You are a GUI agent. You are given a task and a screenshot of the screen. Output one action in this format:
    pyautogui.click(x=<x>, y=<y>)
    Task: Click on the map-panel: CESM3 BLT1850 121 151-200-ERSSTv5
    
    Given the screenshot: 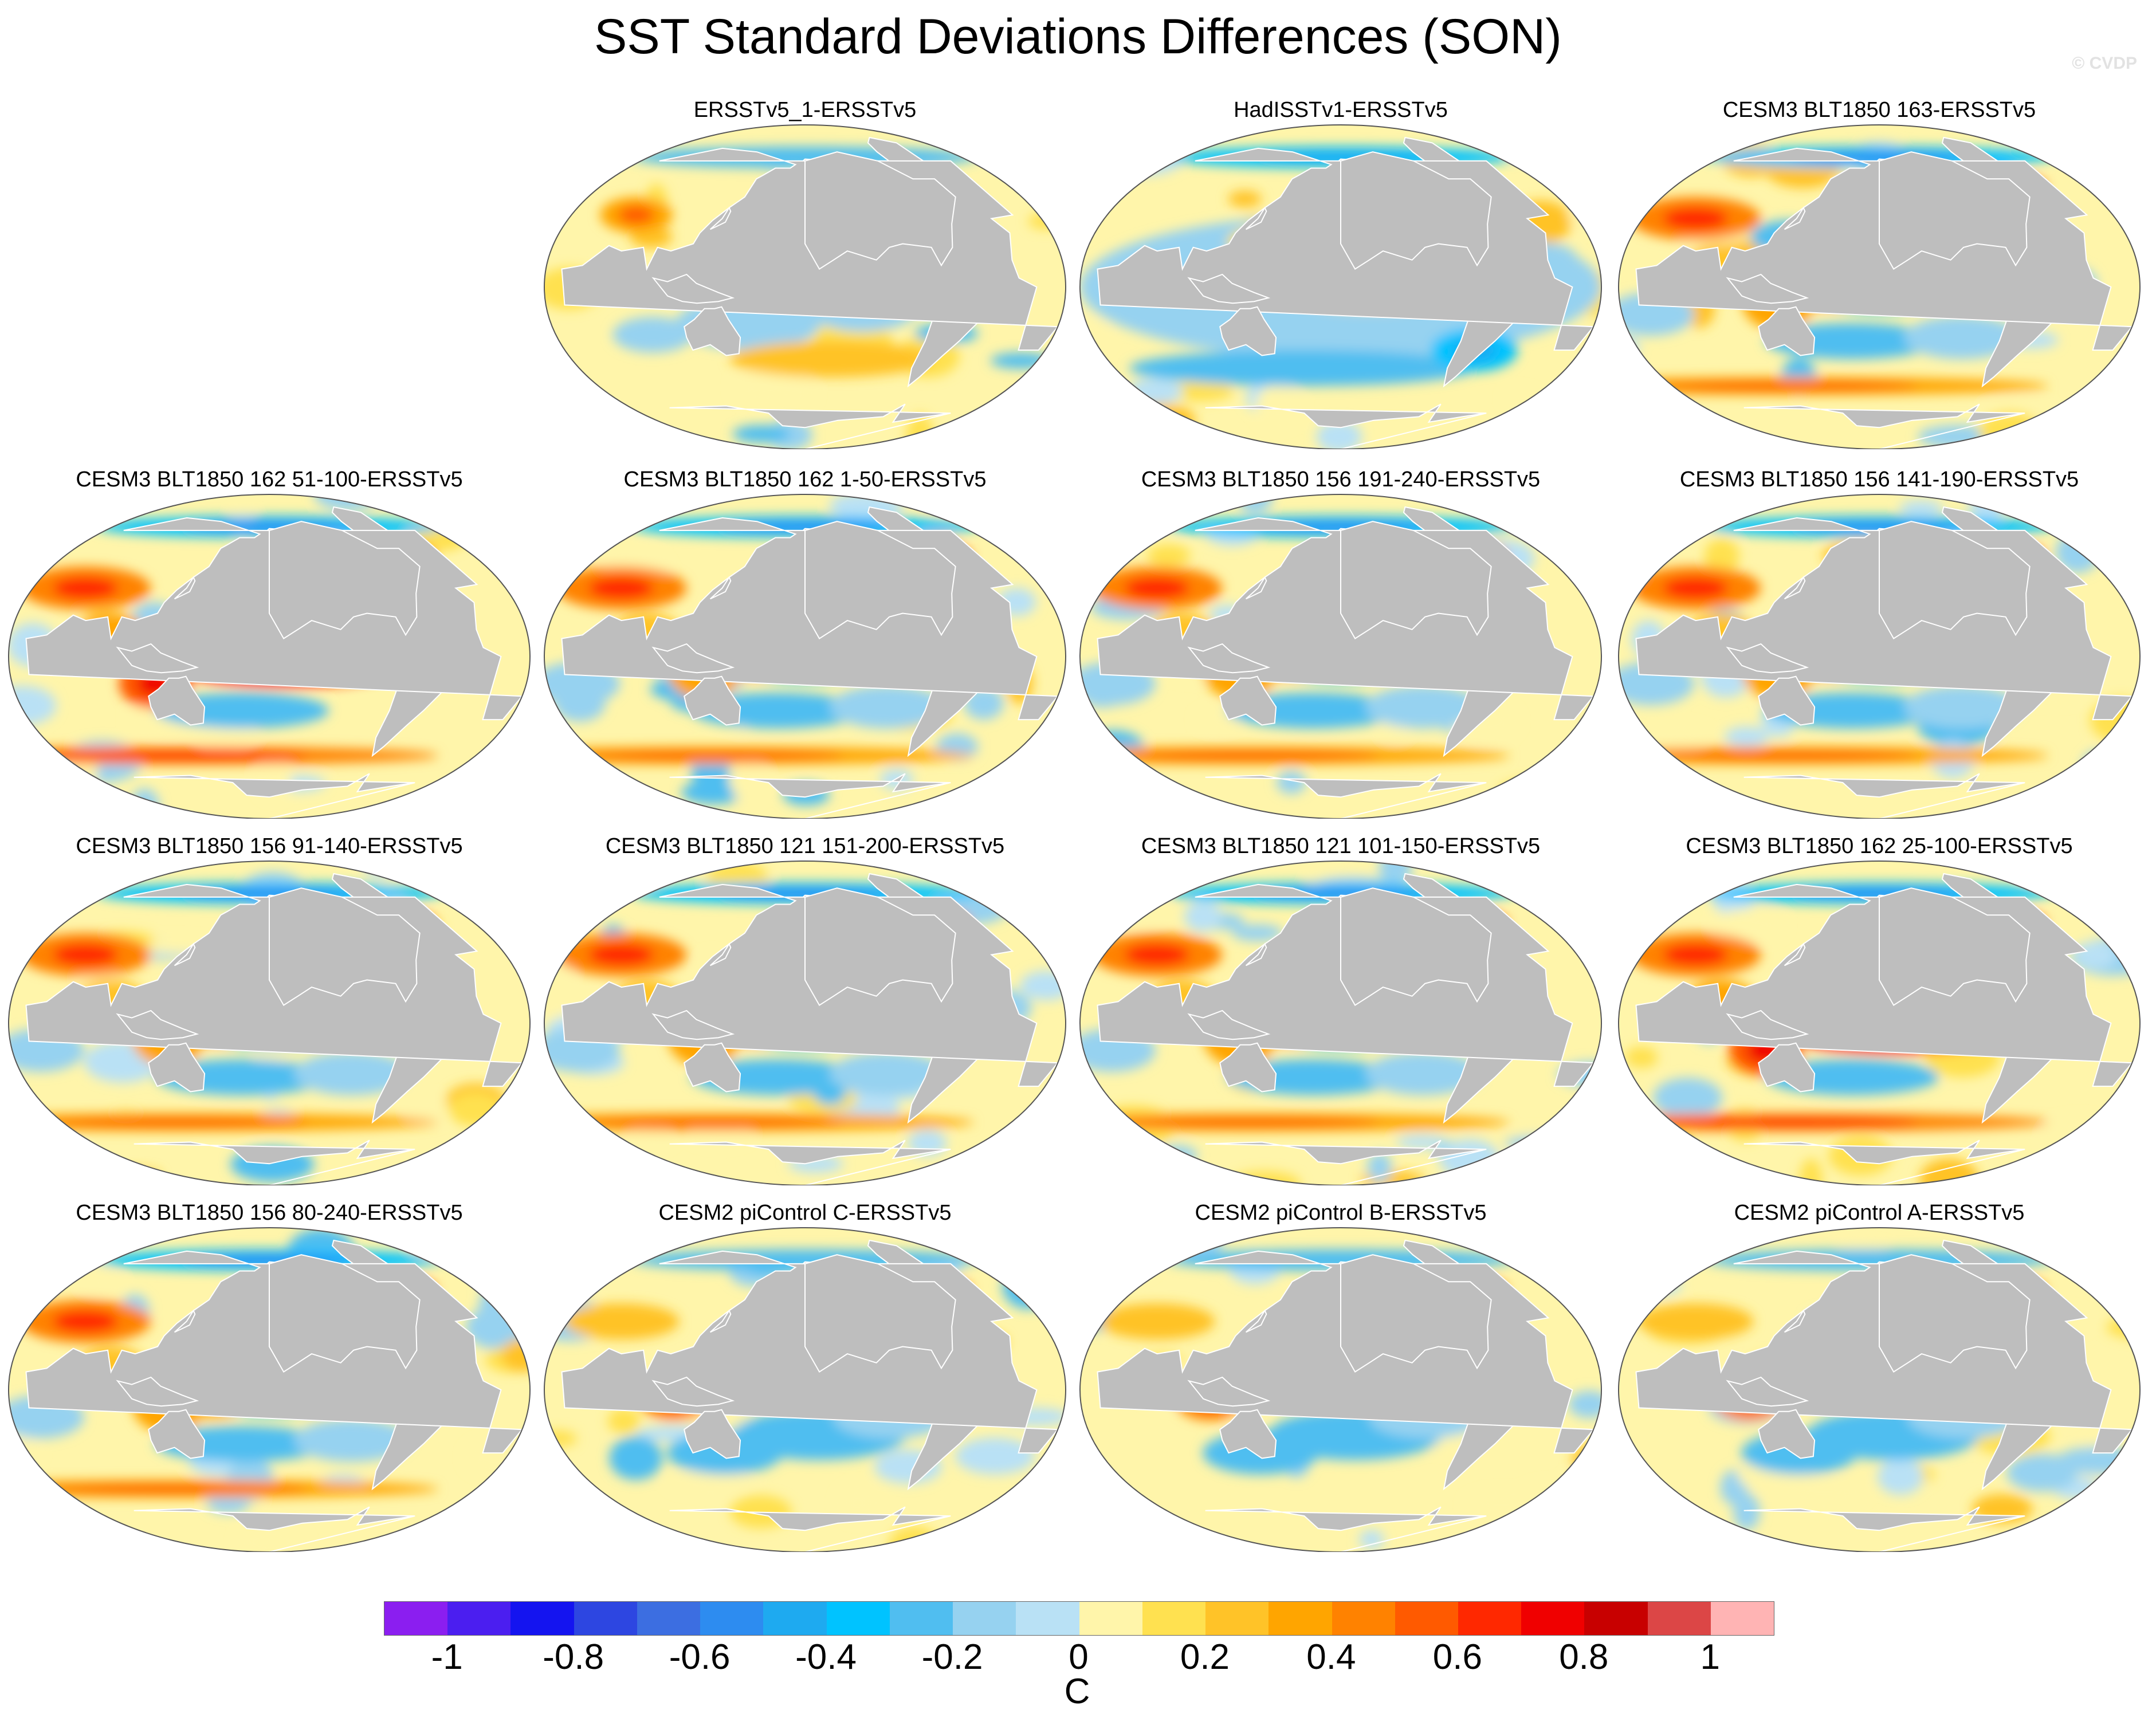 What is the action you would take?
    pyautogui.click(x=805, y=1017)
    